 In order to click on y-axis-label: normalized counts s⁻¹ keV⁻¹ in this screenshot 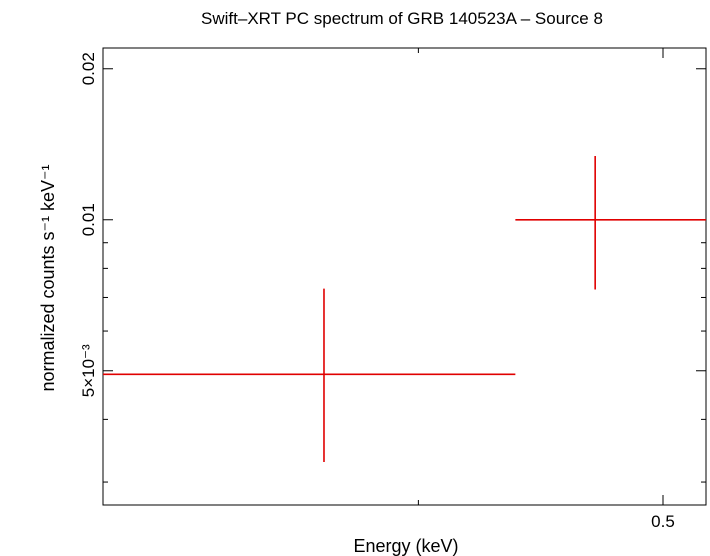, I will do `click(48, 277)`.